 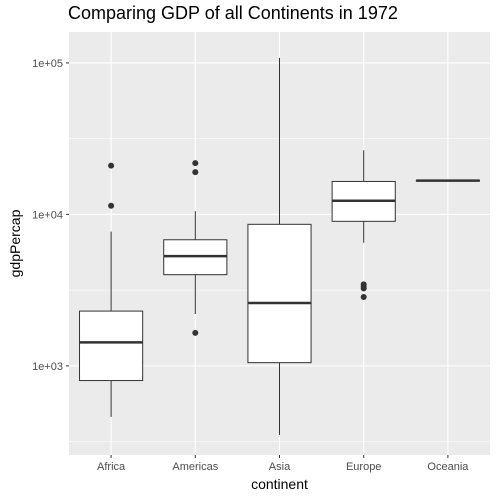 I want to click on y-tick-label: 1e+04, so click(x=47, y=215).